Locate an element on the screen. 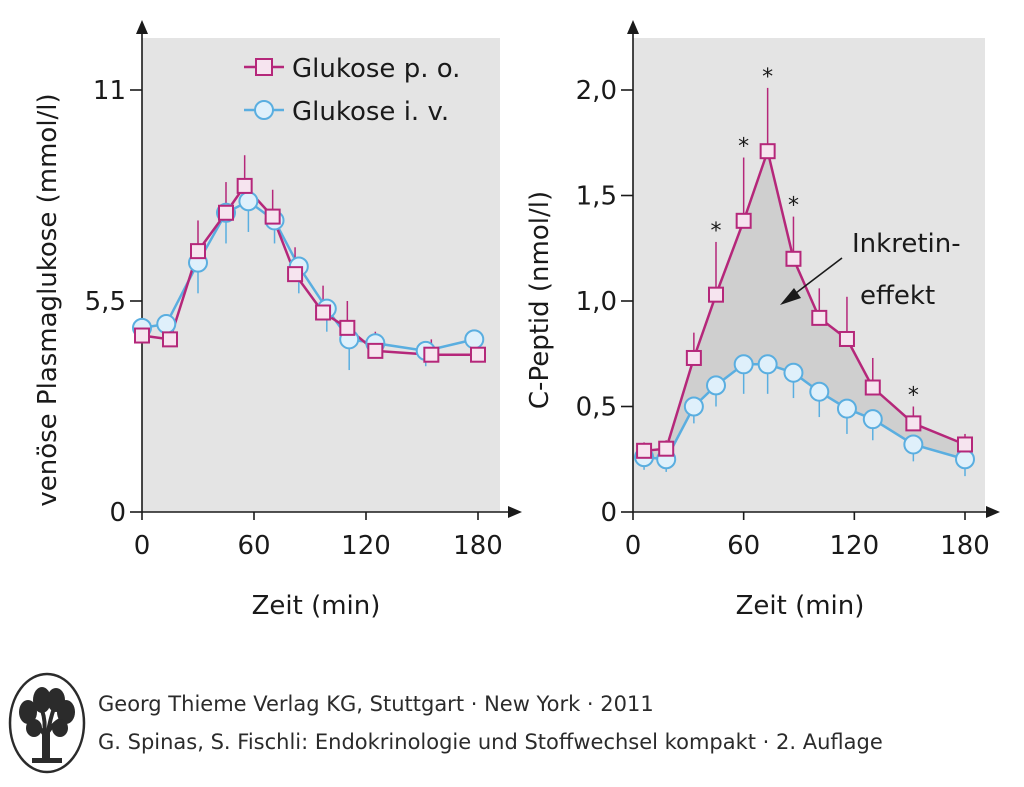  y-axis-label: C-Peptid (nmol/l) is located at coordinates (540, 300).